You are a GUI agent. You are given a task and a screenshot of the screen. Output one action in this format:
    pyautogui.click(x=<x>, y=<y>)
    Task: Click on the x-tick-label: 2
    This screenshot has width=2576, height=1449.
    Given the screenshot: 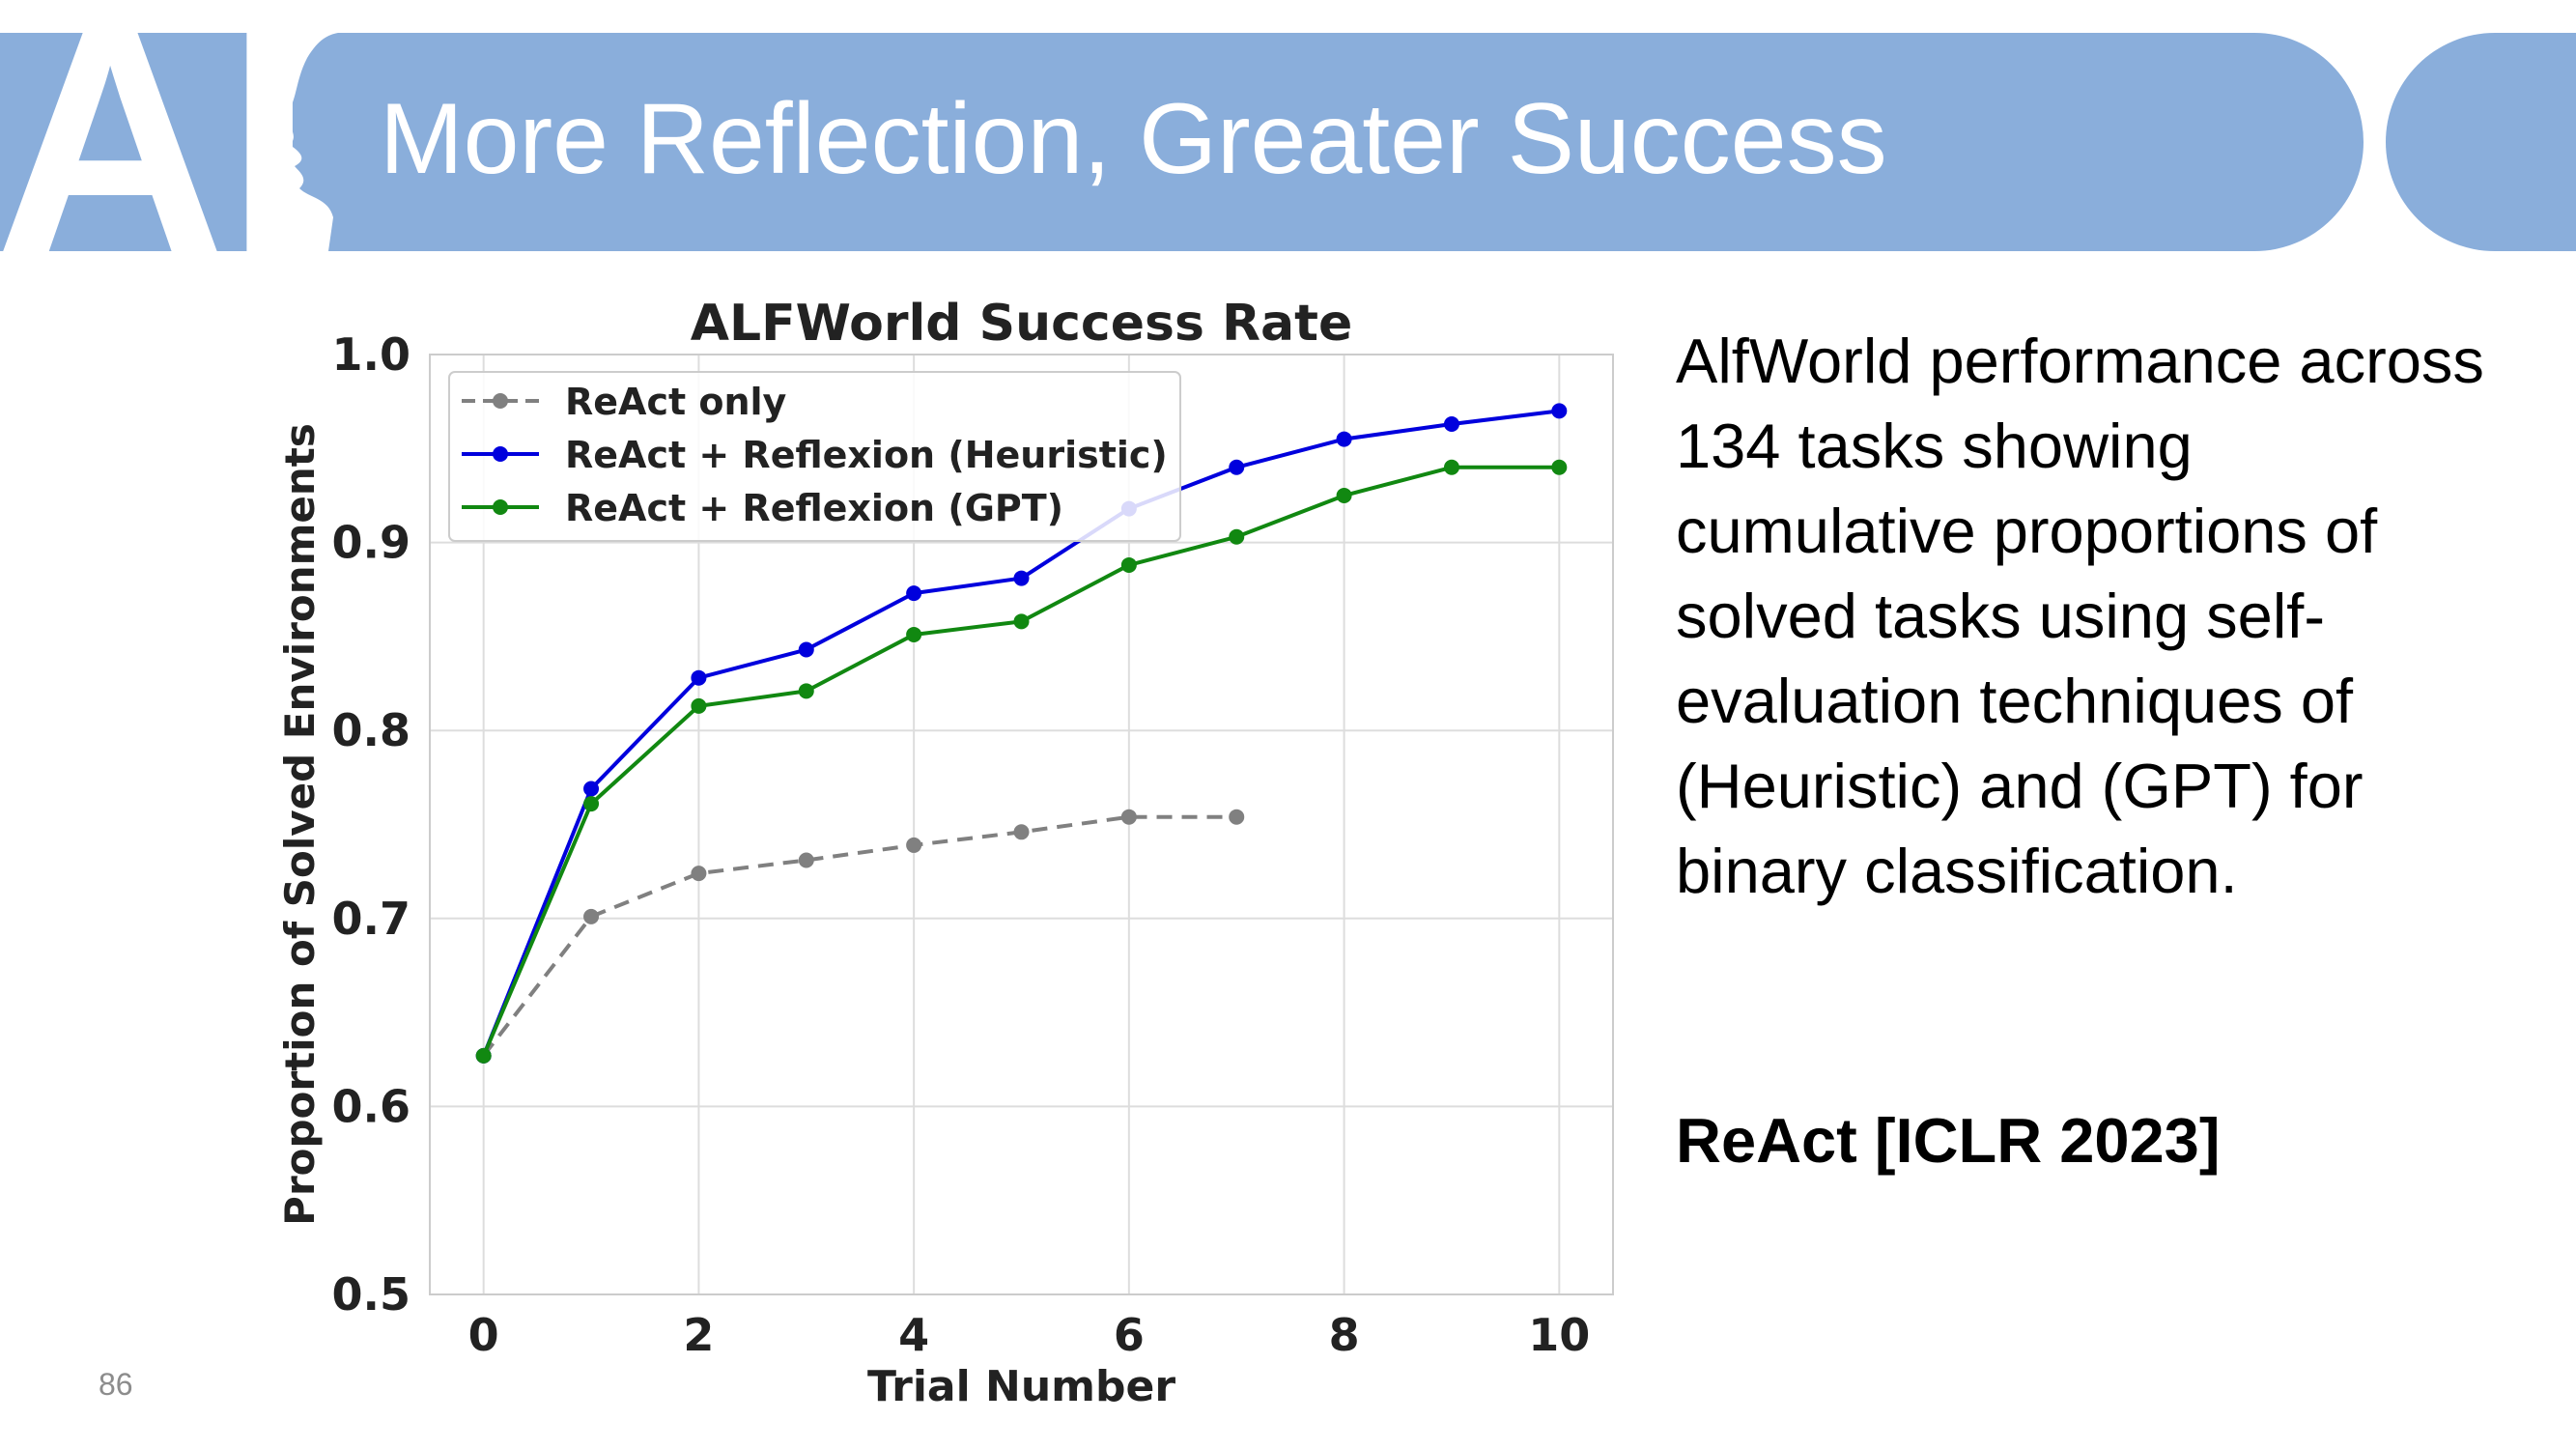 What is the action you would take?
    pyautogui.click(x=698, y=1335)
    